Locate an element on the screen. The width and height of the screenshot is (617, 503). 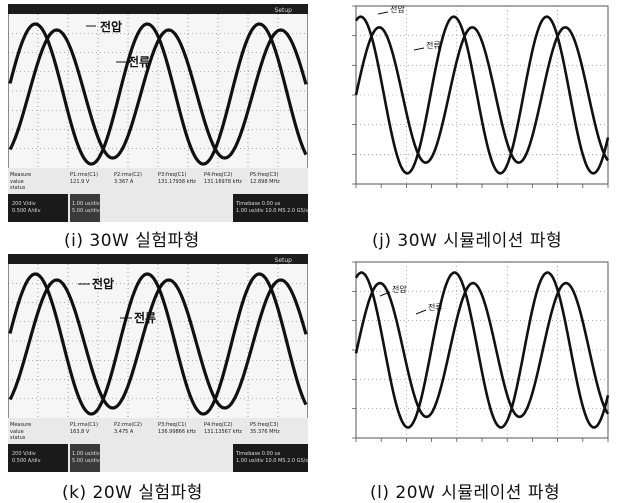
sim-axis-ticks is located at coordinates (480, 351).